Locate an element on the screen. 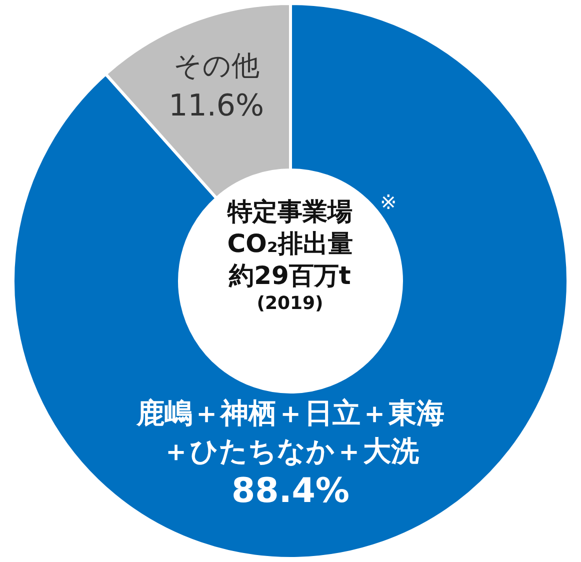 The width and height of the screenshot is (581, 562). data-label: 11.6% is located at coordinates (216, 106).